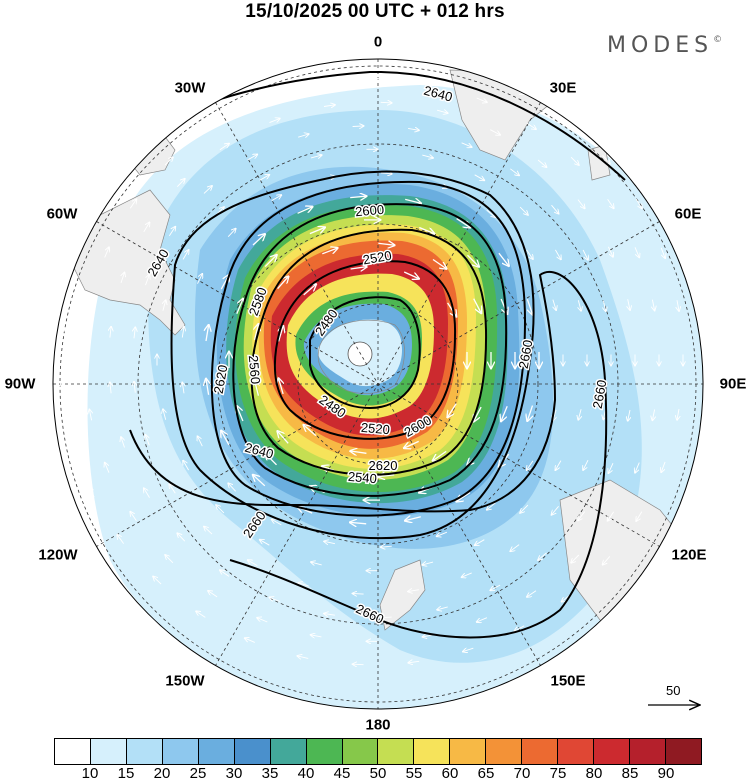 Image resolution: width=750 pixels, height=782 pixels. I want to click on contour-label: 2620, so click(383, 465).